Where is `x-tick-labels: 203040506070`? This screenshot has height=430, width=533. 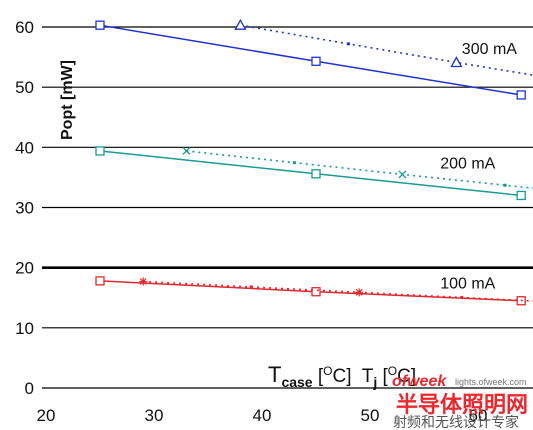 x-tick-labels: 203040506070 is located at coordinates (262, 415).